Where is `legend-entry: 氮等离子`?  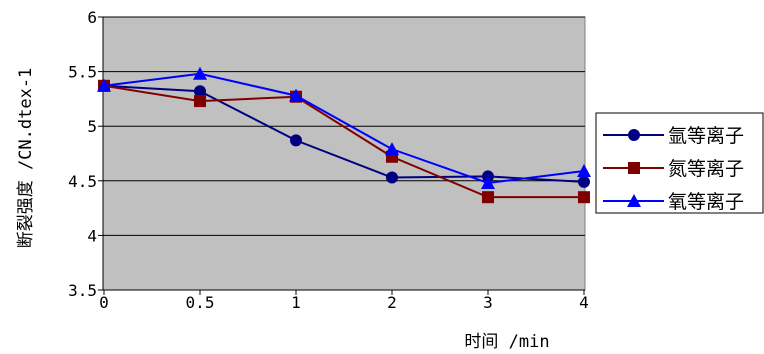 legend-entry: 氮等离子 is located at coordinates (673, 169).